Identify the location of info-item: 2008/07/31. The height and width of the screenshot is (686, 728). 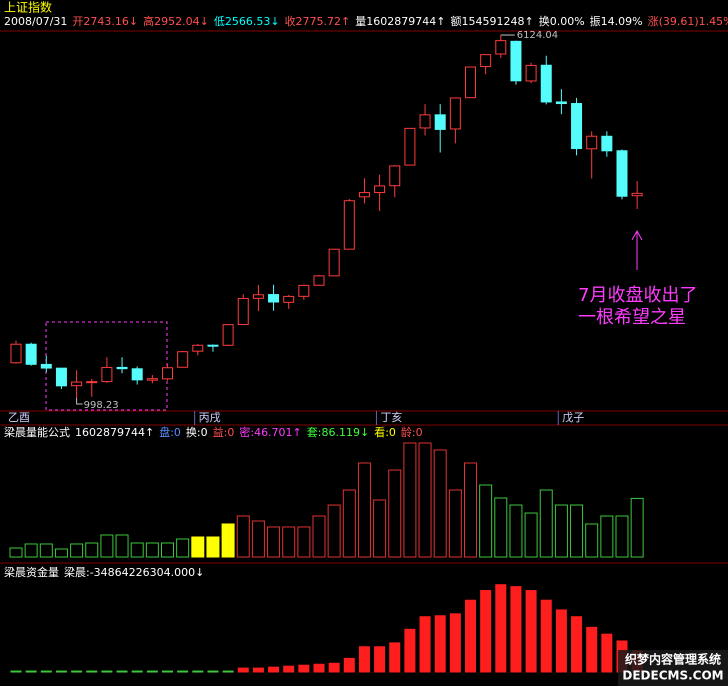
(35, 21).